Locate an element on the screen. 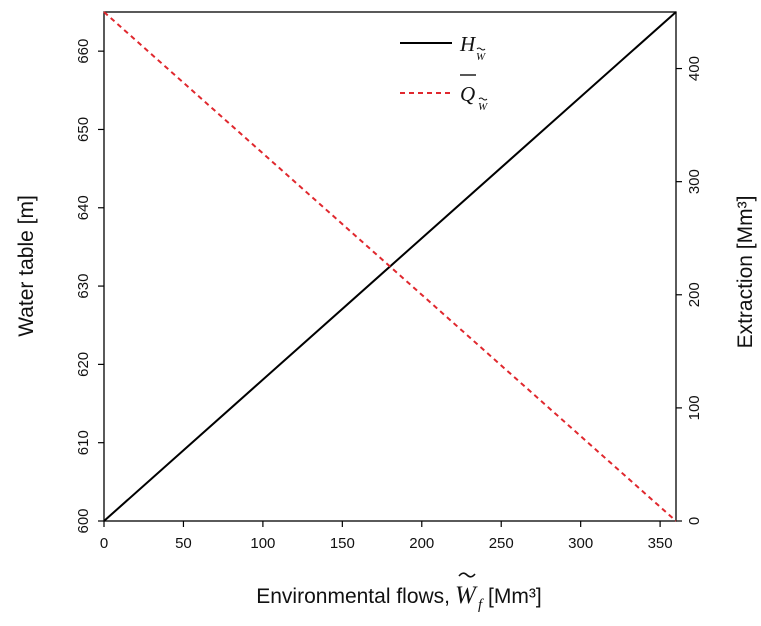 The height and width of the screenshot is (626, 761). x-tick-label: 0 is located at coordinates (104, 543).